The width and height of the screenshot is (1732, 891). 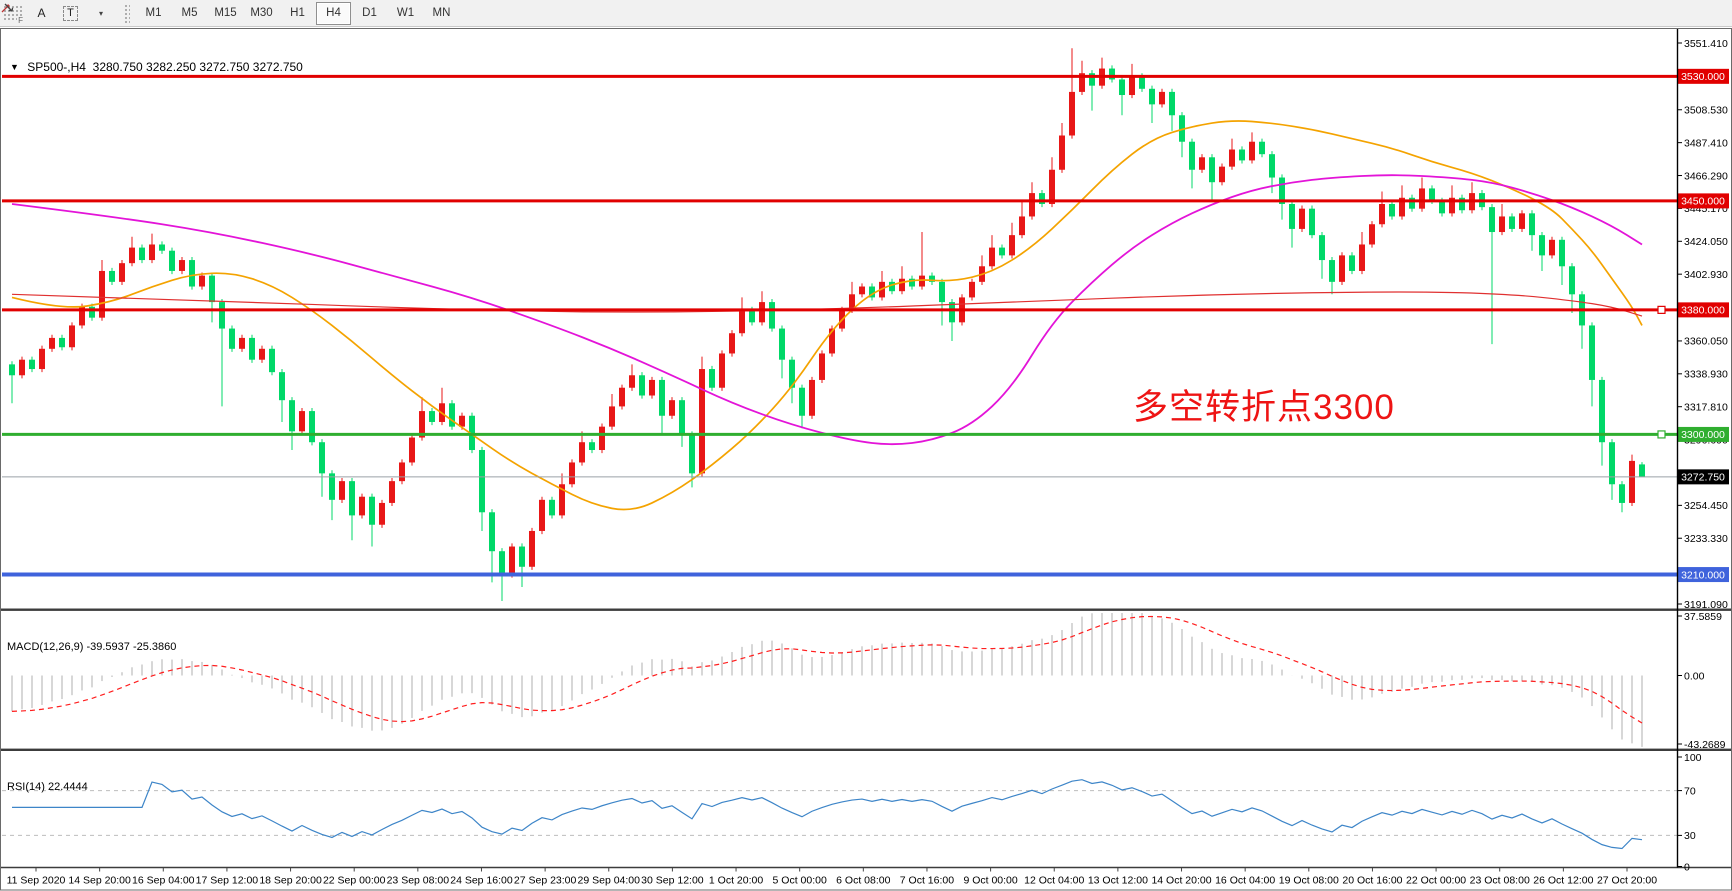 I want to click on time-axis-label: 12 Oct 04:00, so click(x=1054, y=881).